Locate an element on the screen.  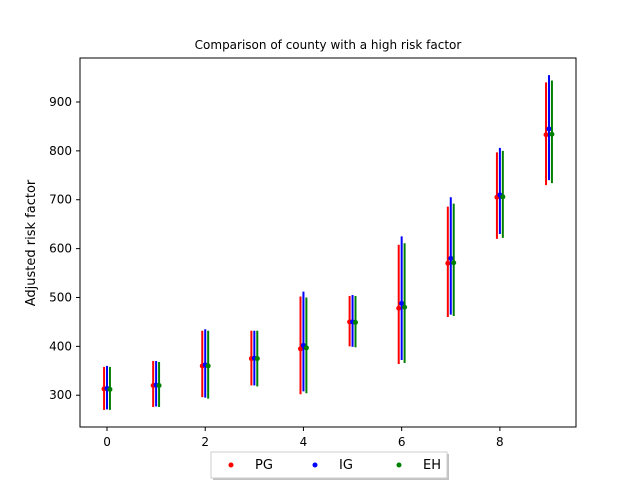
x-tick-label: 0 is located at coordinates (107, 442).